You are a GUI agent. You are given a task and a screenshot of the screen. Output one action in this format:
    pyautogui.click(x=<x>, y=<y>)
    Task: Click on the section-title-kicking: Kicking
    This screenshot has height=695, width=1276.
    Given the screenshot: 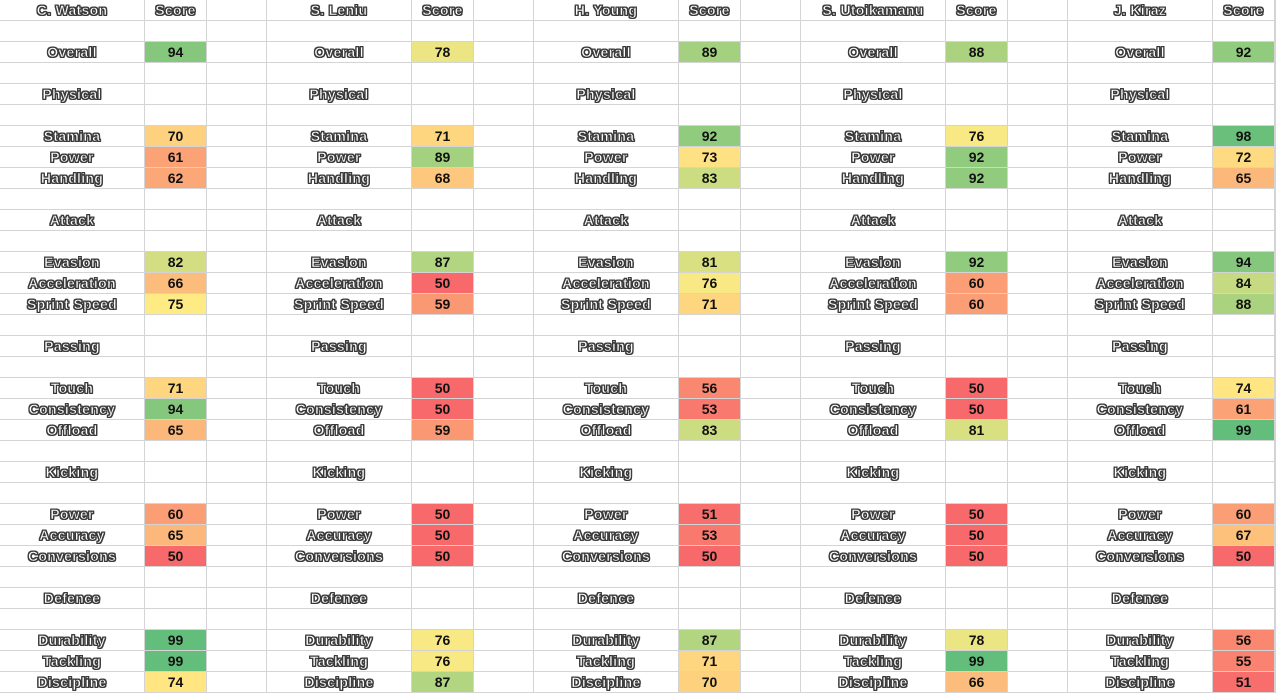 What is the action you would take?
    pyautogui.click(x=1140, y=472)
    